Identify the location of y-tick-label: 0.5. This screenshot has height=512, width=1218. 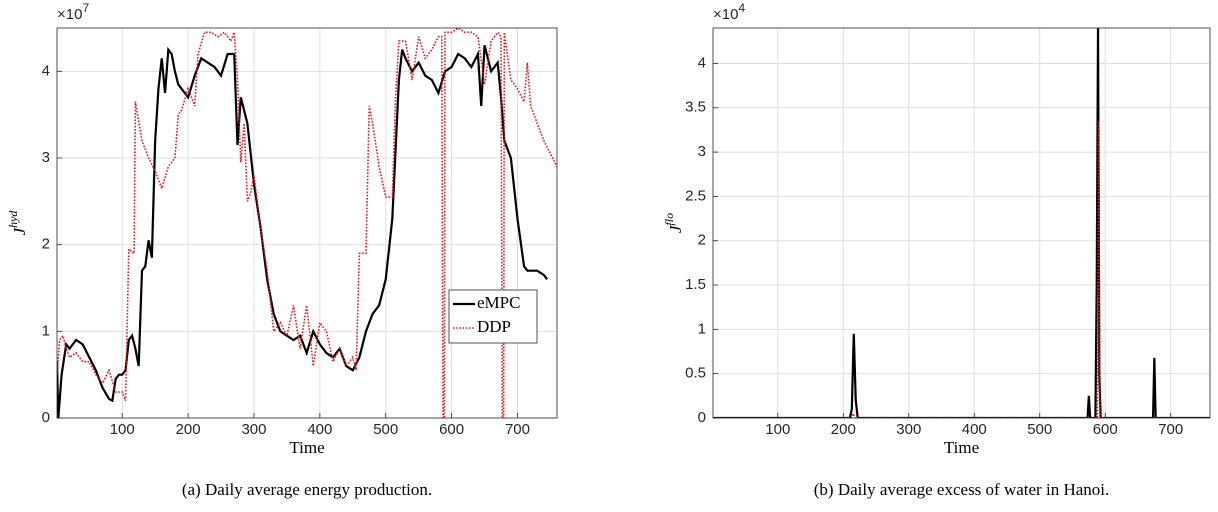
(695, 373).